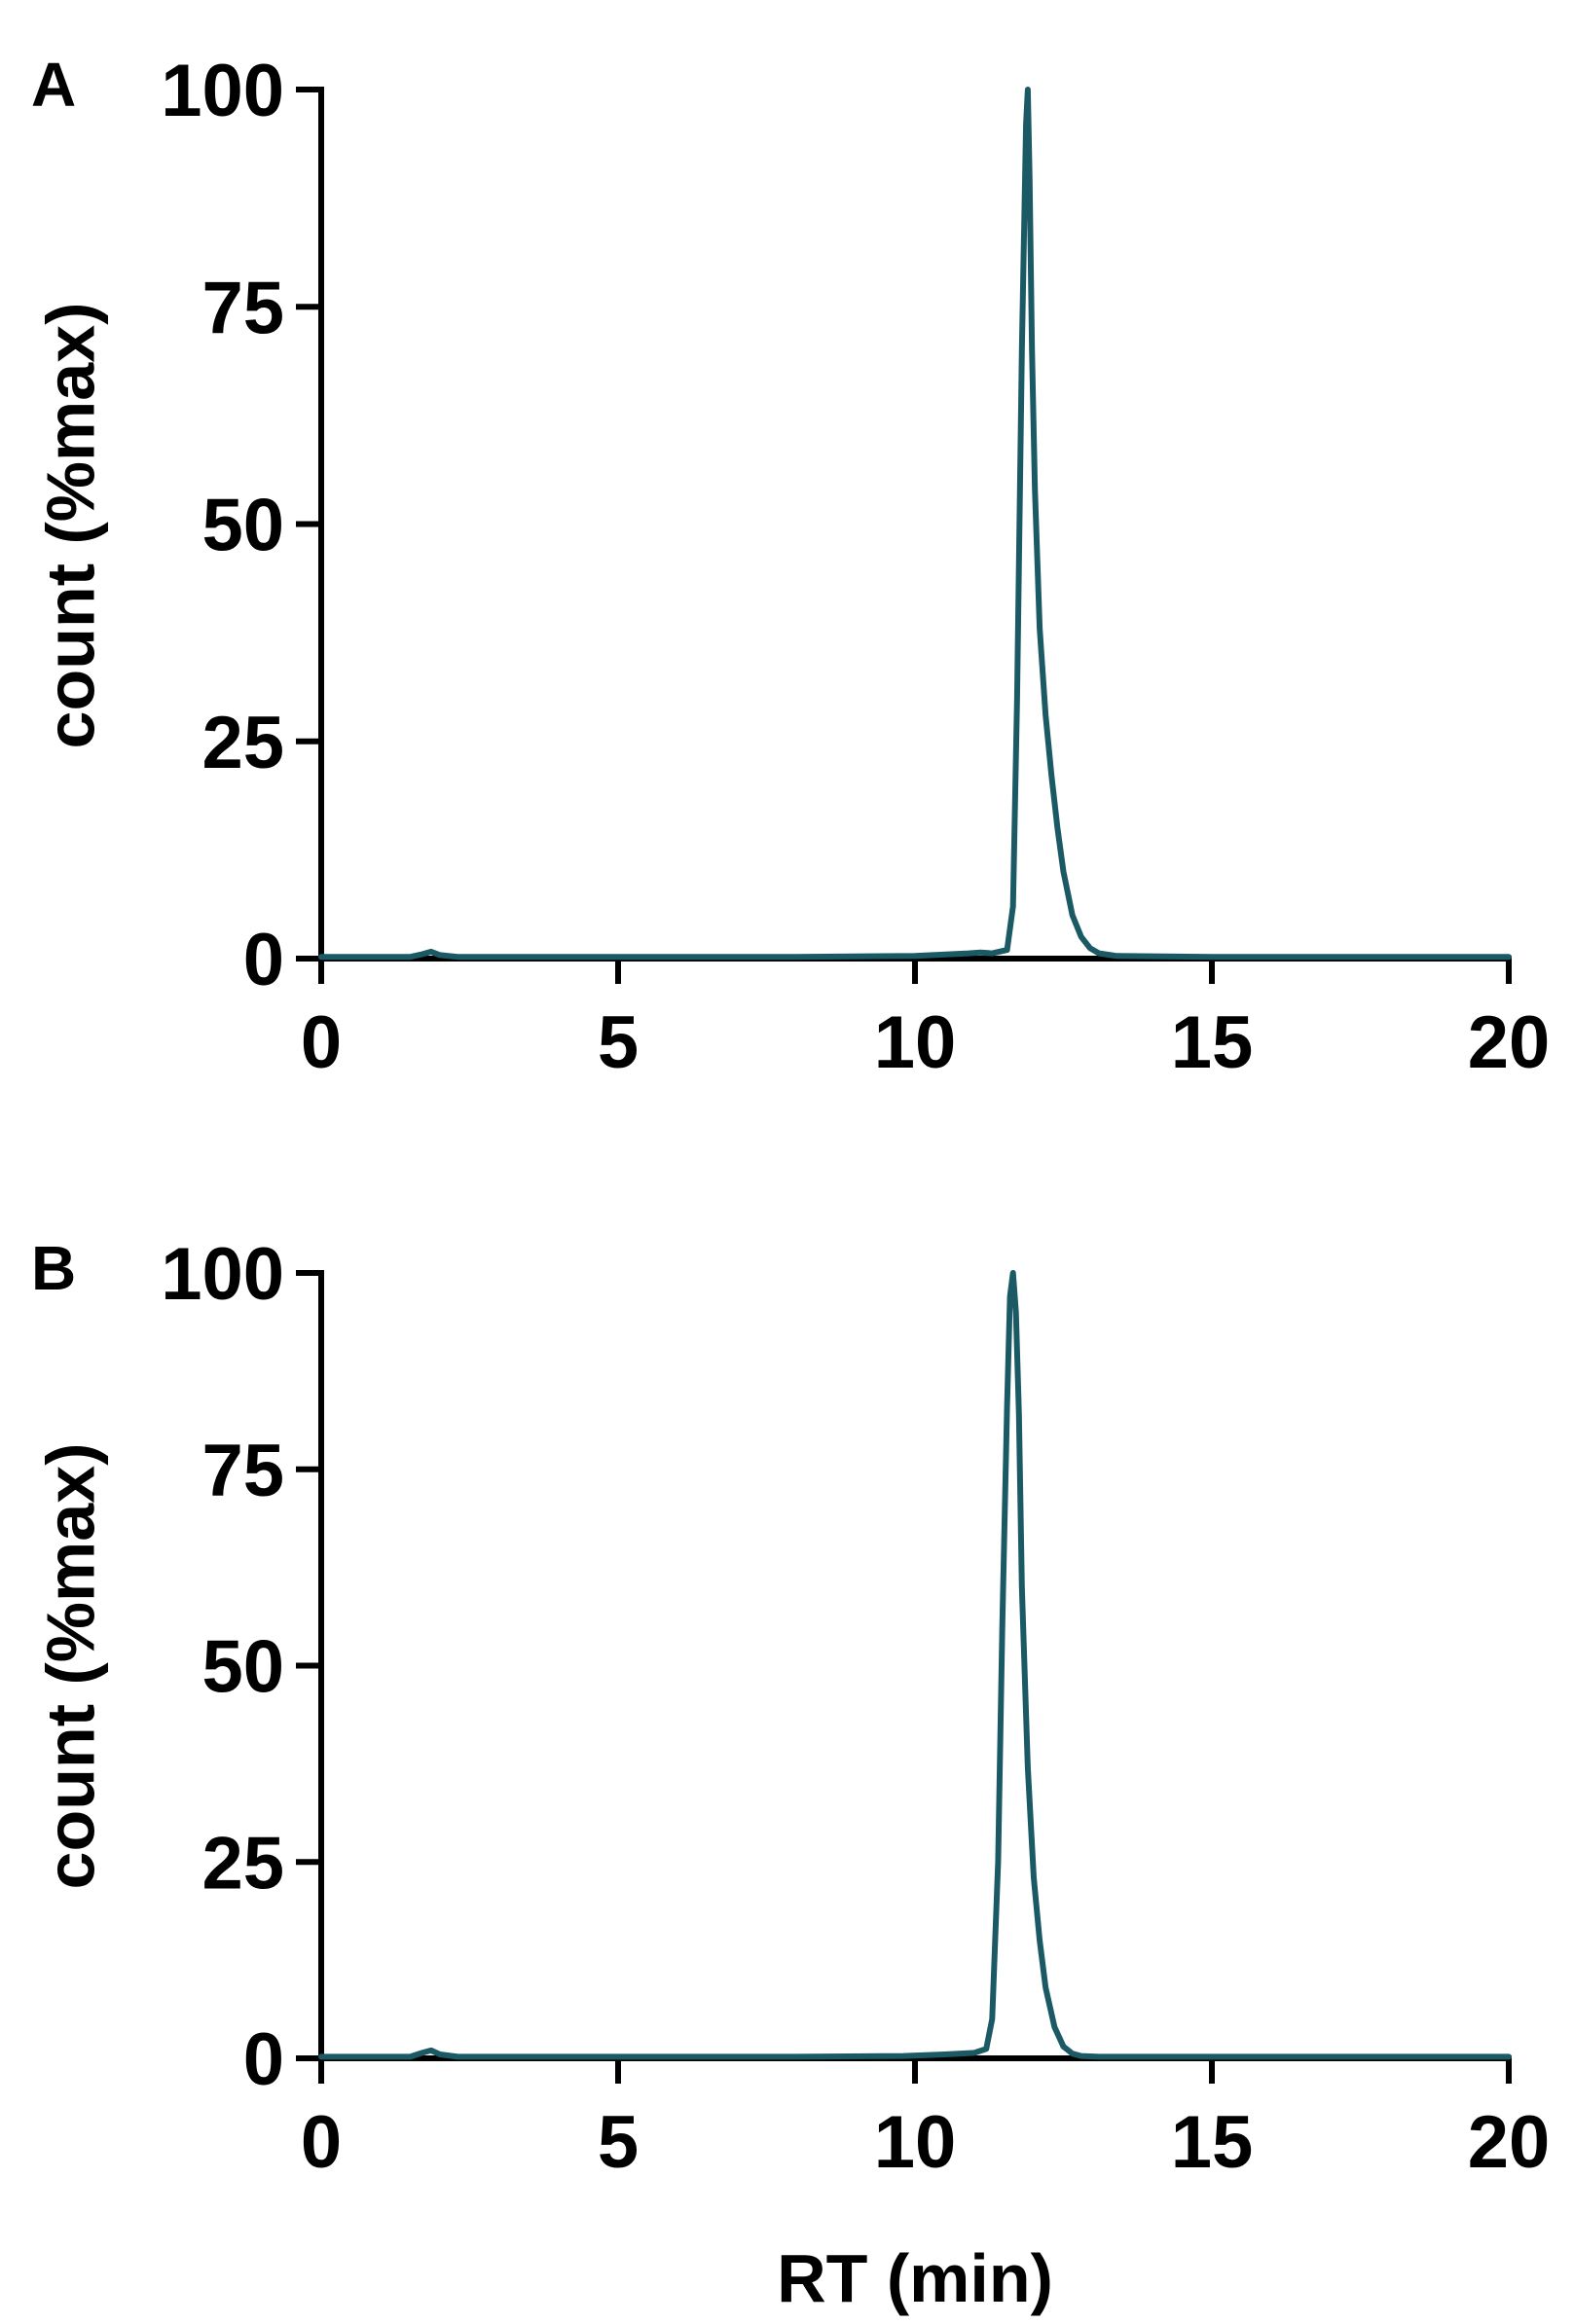 Image resolution: width=1573 pixels, height=2324 pixels. Describe the element at coordinates (915, 2278) in the screenshot. I see `x-axis-title: RT (min)` at that location.